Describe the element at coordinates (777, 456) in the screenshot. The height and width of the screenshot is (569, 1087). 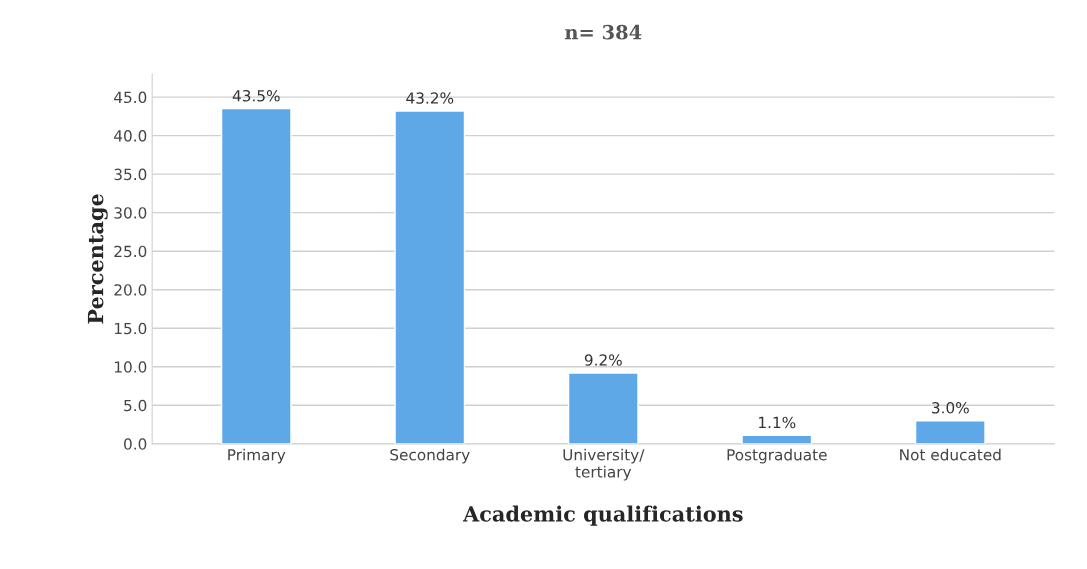
I see `x-tick-label: Postgraduate` at that location.